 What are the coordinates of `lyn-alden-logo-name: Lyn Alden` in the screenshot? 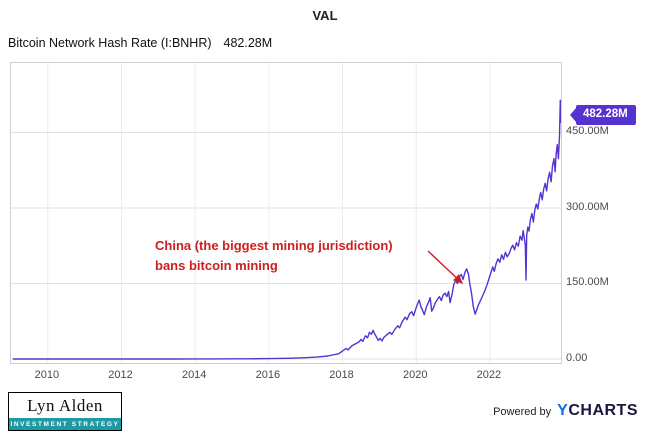 It's located at (65, 405).